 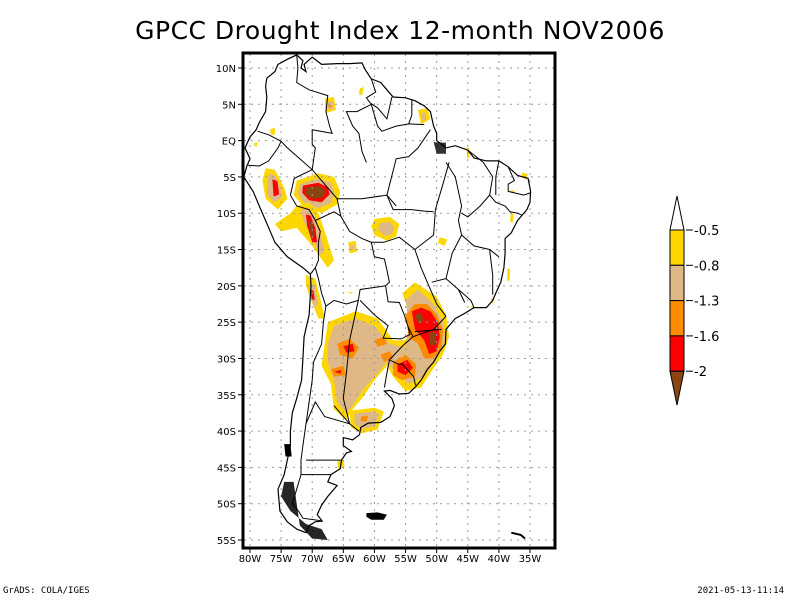 What do you see at coordinates (229, 142) in the screenshot?
I see `y-tick-label: EQ` at bounding box center [229, 142].